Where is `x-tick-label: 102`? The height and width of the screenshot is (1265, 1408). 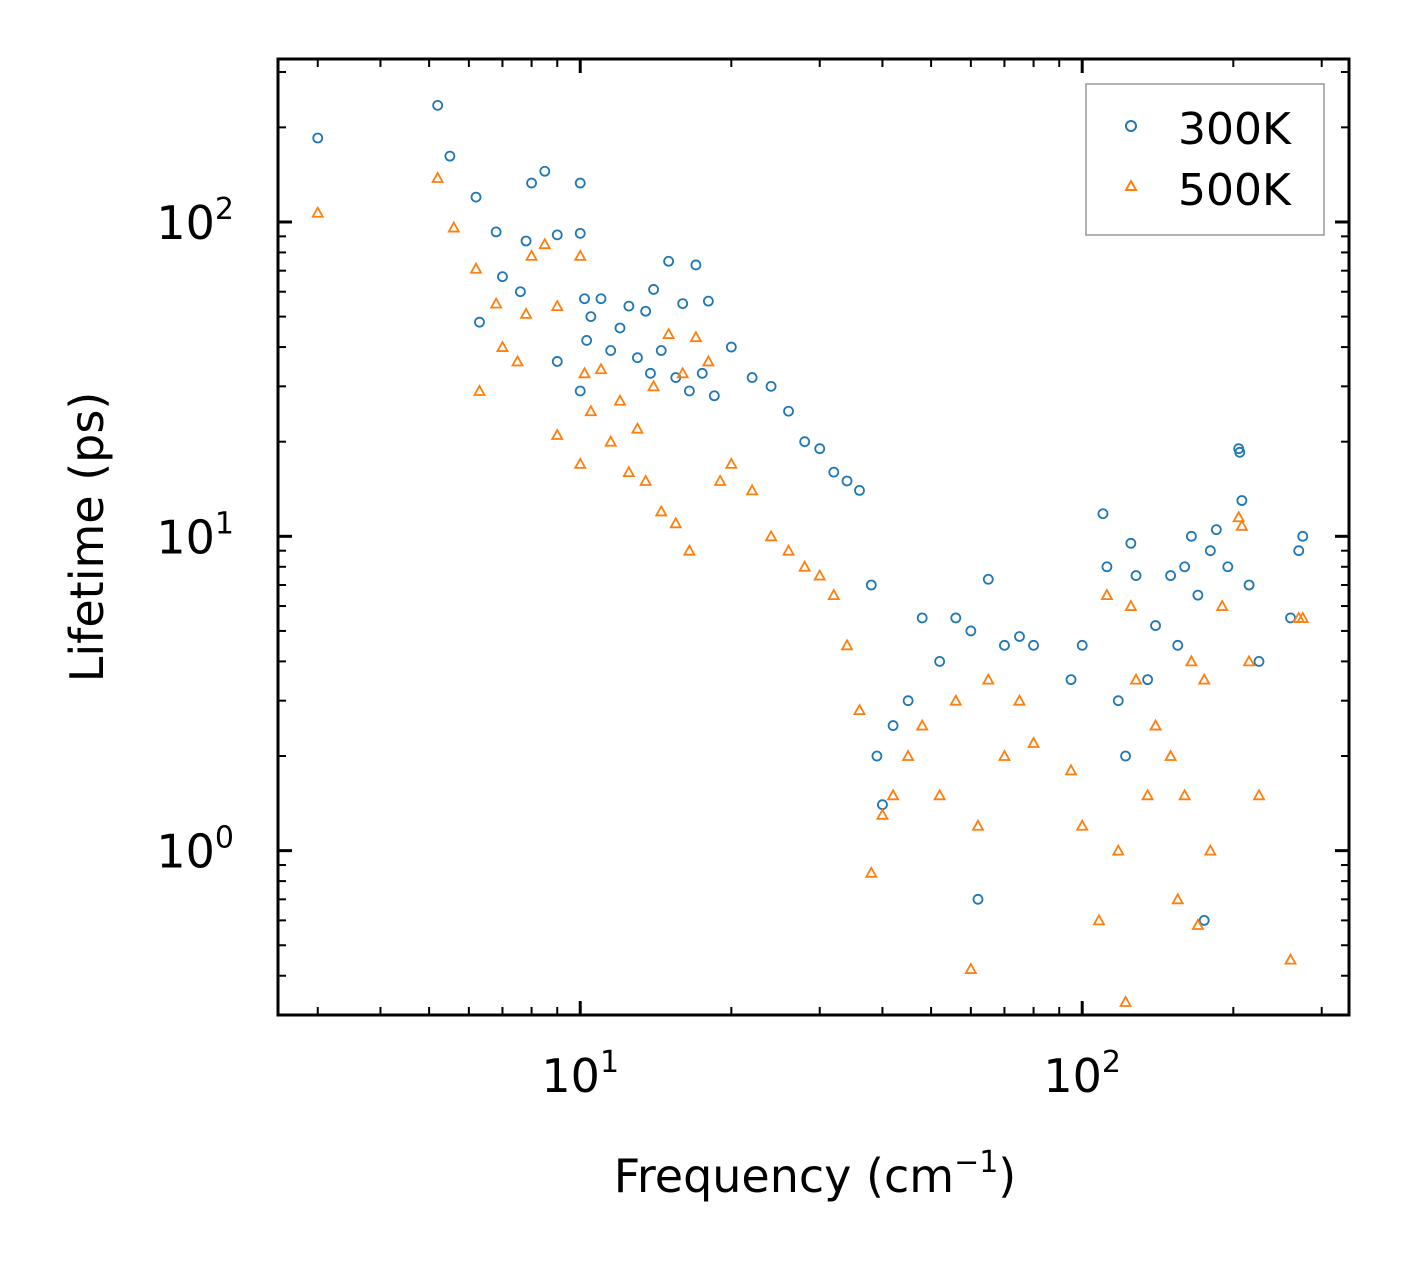 x-tick-label: 102 is located at coordinates (1082, 1074).